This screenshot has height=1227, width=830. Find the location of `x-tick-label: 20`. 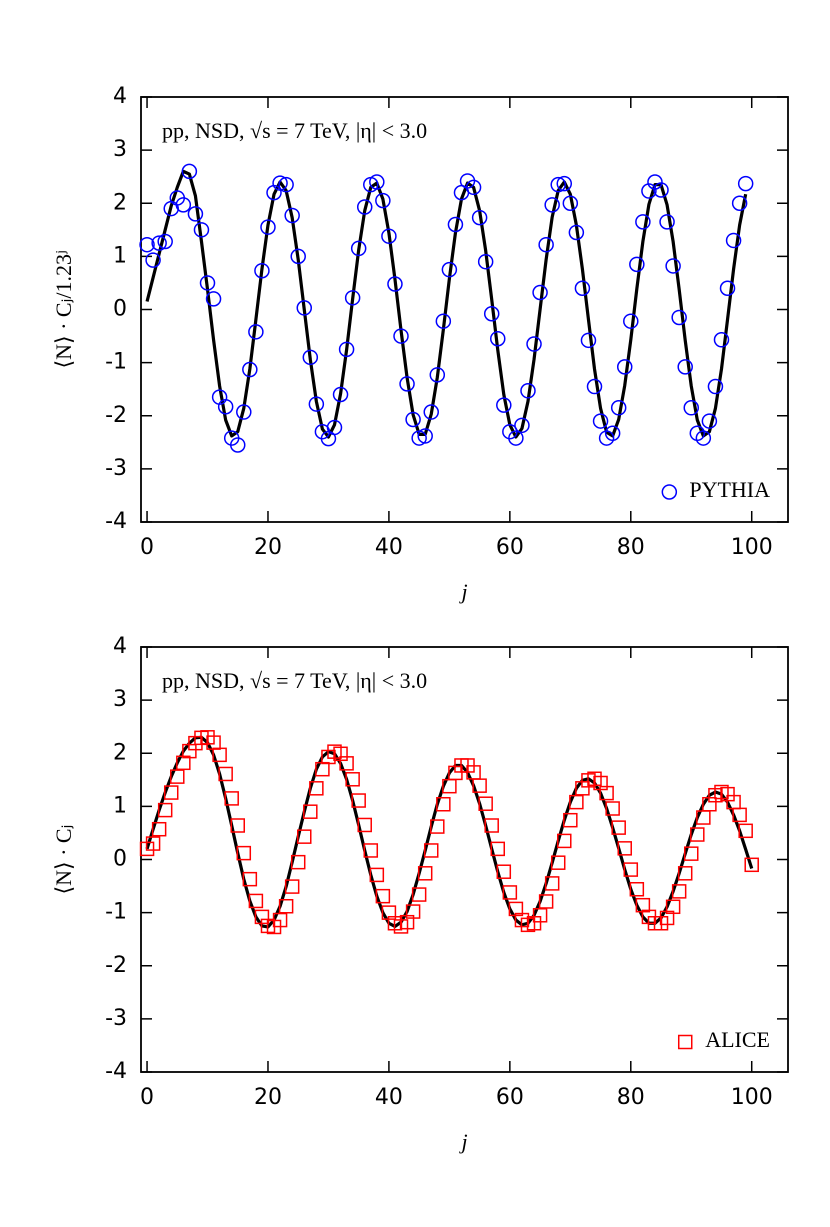

x-tick-label: 20 is located at coordinates (268, 1097).